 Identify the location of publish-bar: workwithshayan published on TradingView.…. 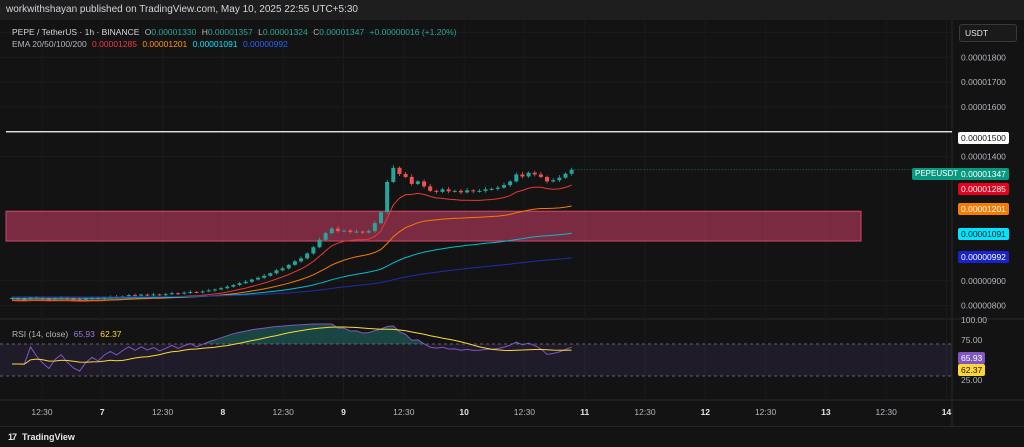
(512, 10).